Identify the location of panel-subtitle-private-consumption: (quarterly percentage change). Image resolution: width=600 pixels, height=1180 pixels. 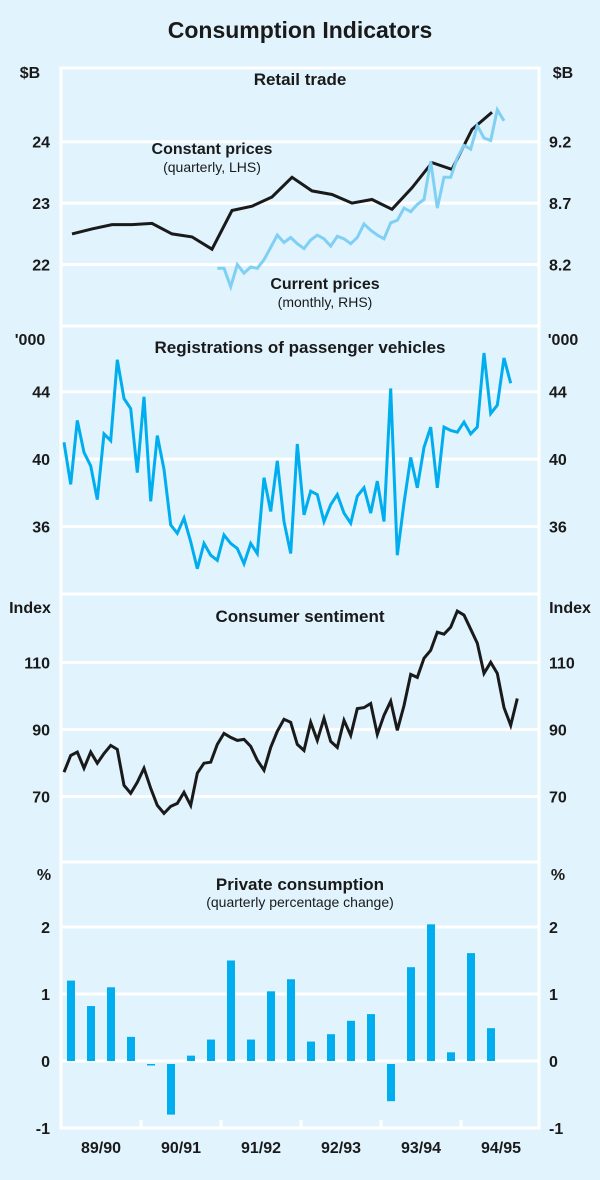
(300, 902).